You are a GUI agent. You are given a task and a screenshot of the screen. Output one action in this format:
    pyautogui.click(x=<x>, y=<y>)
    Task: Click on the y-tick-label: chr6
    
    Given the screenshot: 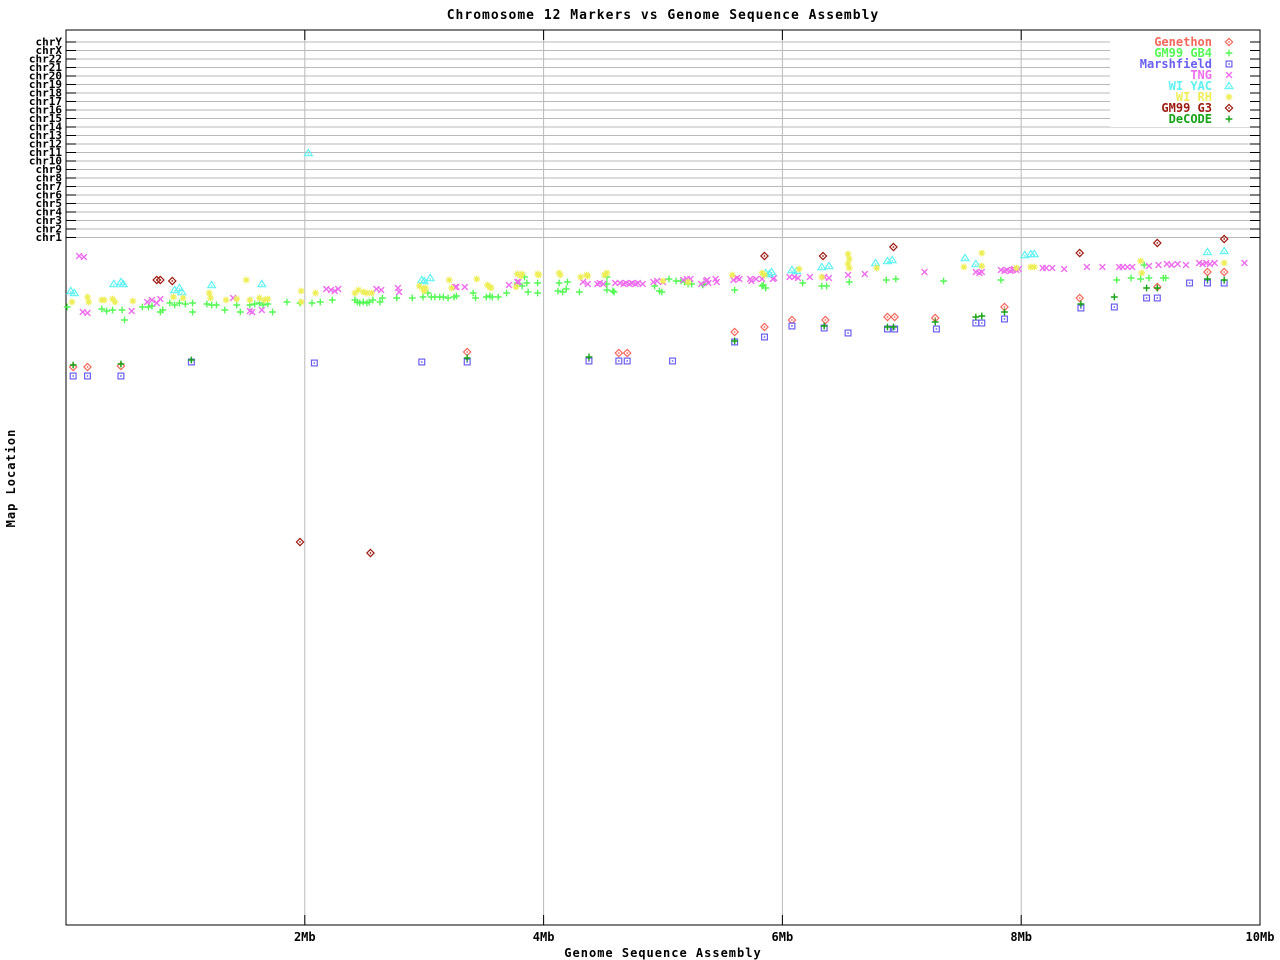 What is the action you would take?
    pyautogui.click(x=49, y=195)
    